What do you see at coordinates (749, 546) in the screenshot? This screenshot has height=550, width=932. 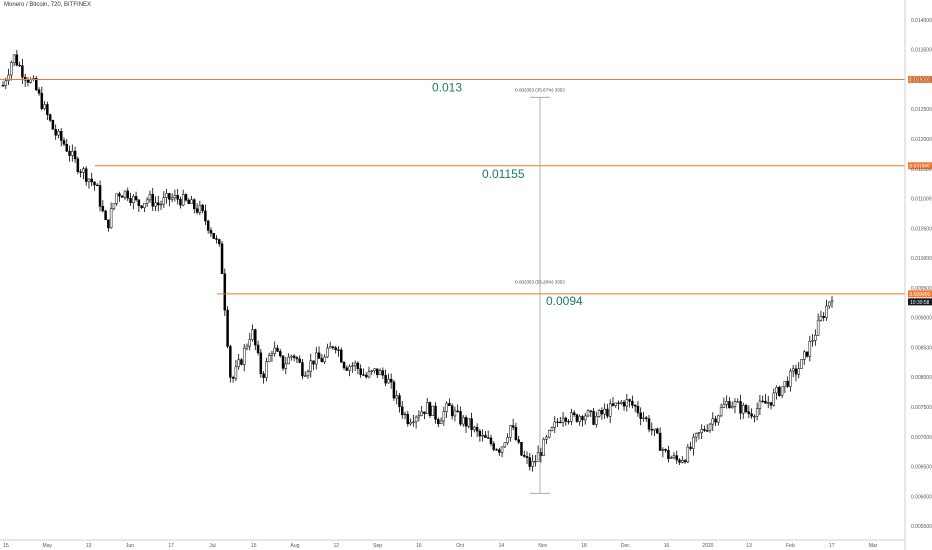 I see `x-tick-label: 13` at bounding box center [749, 546].